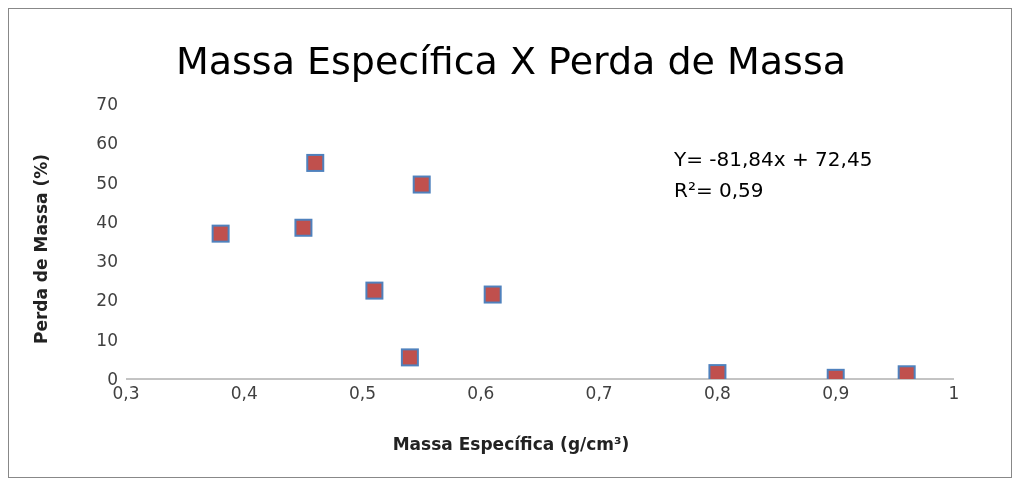  What do you see at coordinates (107, 300) in the screenshot?
I see `y-tick-label: 20` at bounding box center [107, 300].